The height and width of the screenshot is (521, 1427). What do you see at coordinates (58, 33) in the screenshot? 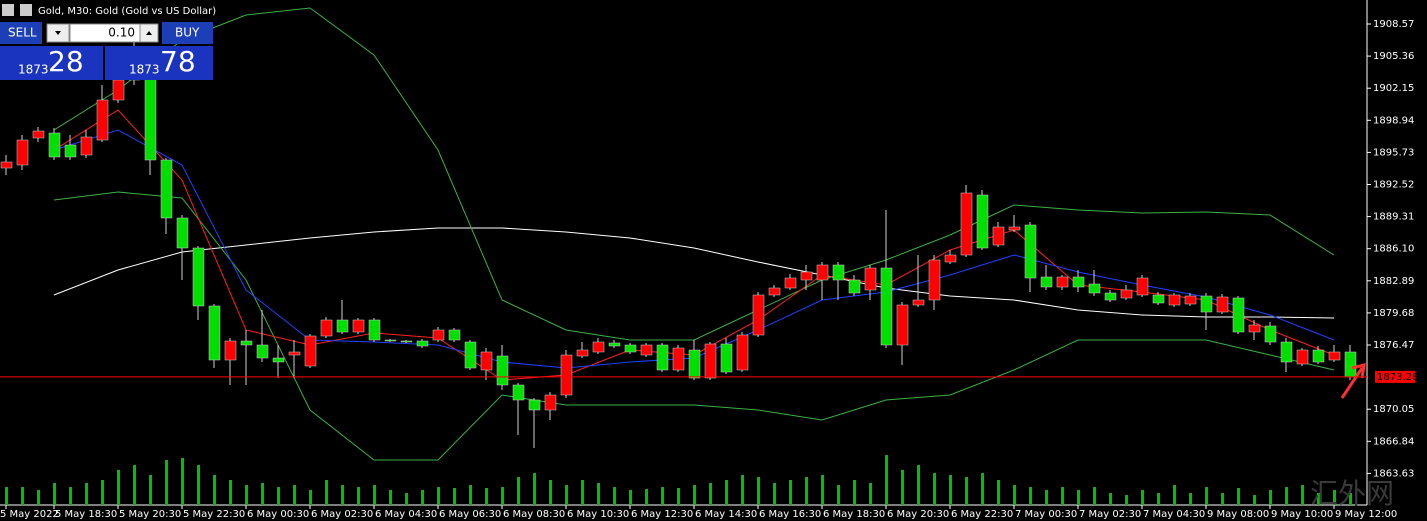
I see `down-icon` at bounding box center [58, 33].